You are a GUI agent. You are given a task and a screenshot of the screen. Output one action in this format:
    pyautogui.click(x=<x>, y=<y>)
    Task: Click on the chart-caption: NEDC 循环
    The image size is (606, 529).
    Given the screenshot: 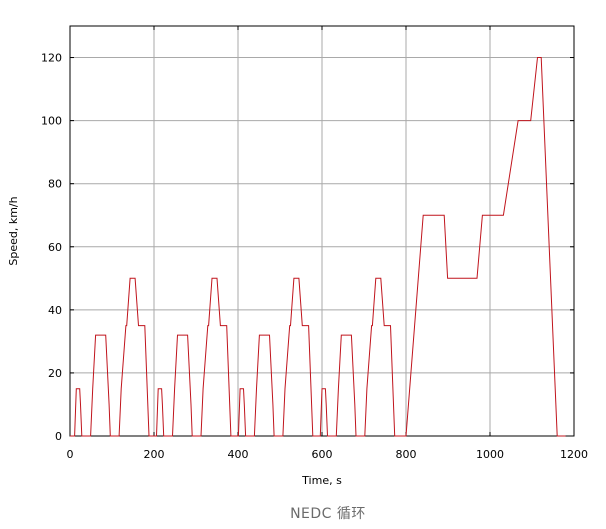 What is the action you would take?
    pyautogui.click(x=328, y=514)
    